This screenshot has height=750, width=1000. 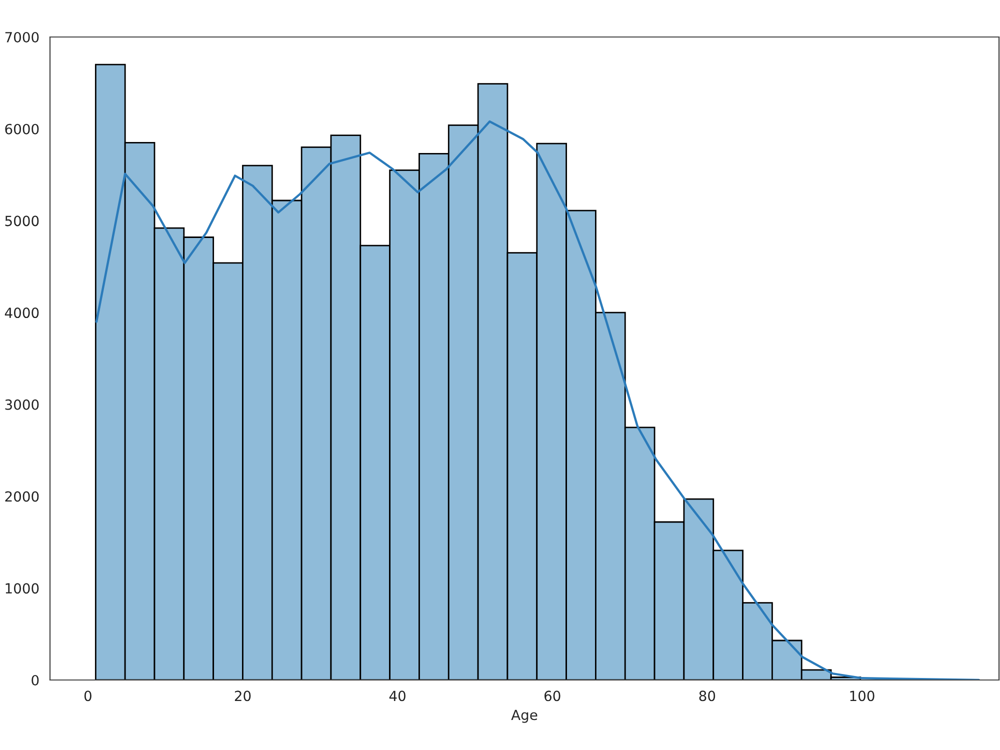 I want to click on x-tick-label: 80, so click(x=707, y=696).